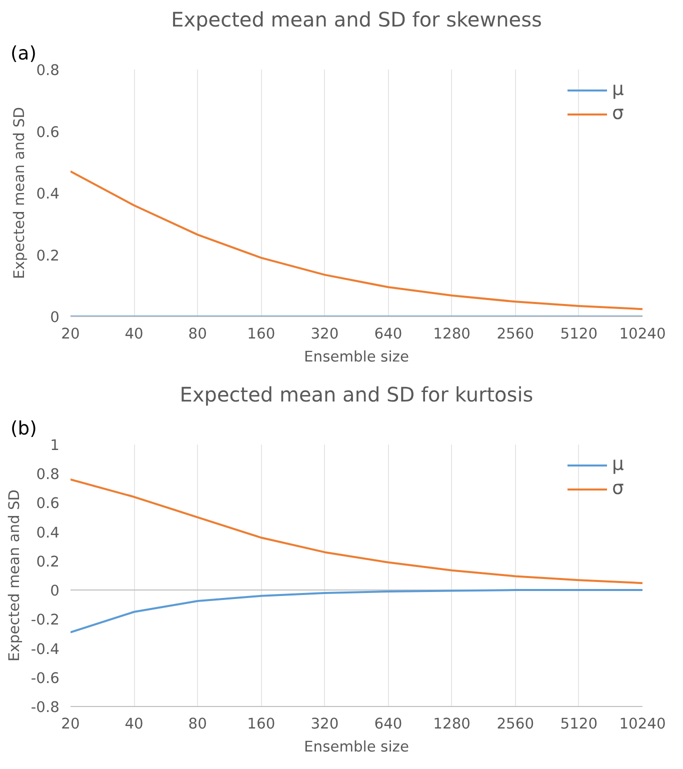  What do you see at coordinates (23, 54) in the screenshot?
I see `text: (a)` at bounding box center [23, 54].